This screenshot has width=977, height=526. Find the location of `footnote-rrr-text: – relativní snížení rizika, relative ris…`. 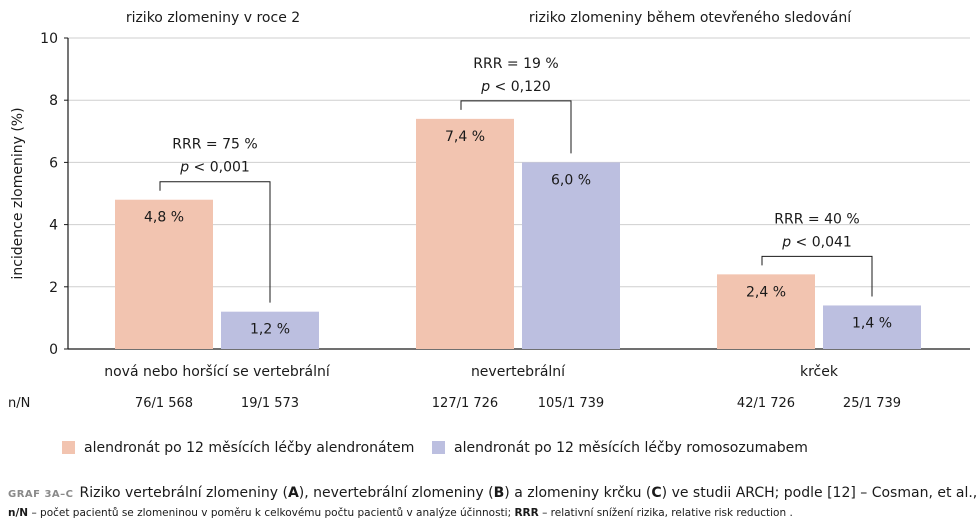

footnote-rrr-text: – relativní snížení rizika, relative ris… is located at coordinates (665, 513).